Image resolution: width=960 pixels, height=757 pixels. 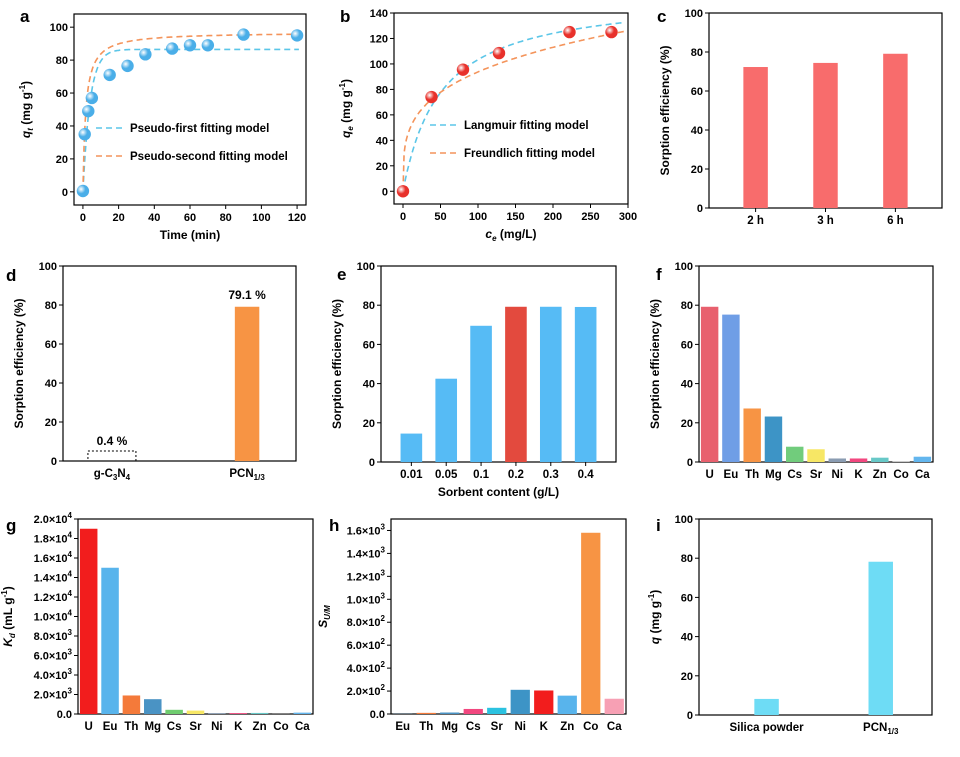 What do you see at coordinates (488, 234) in the screenshot?
I see `x-label-main: c` at bounding box center [488, 234].